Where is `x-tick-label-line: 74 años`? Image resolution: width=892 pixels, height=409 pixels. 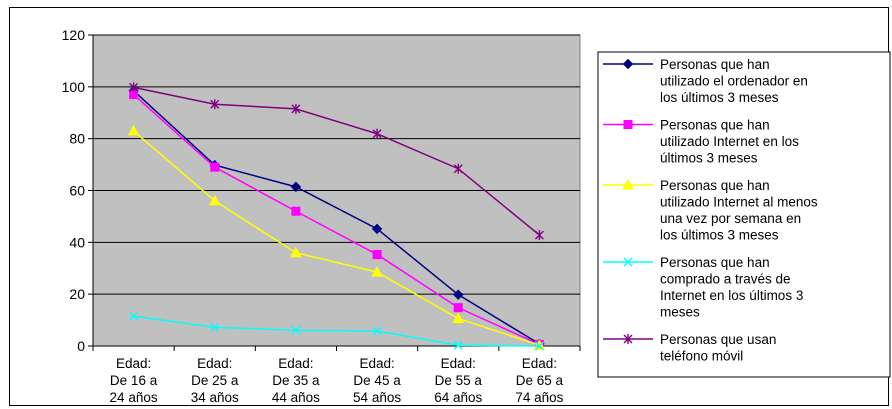 x-tick-label-line: 74 años is located at coordinates (539, 397).